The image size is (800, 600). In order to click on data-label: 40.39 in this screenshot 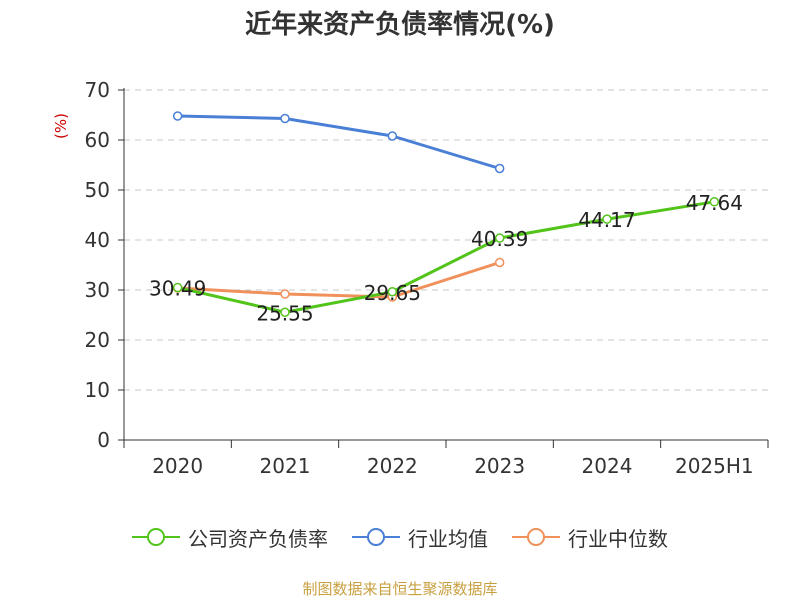, I will do `click(499, 239)`.